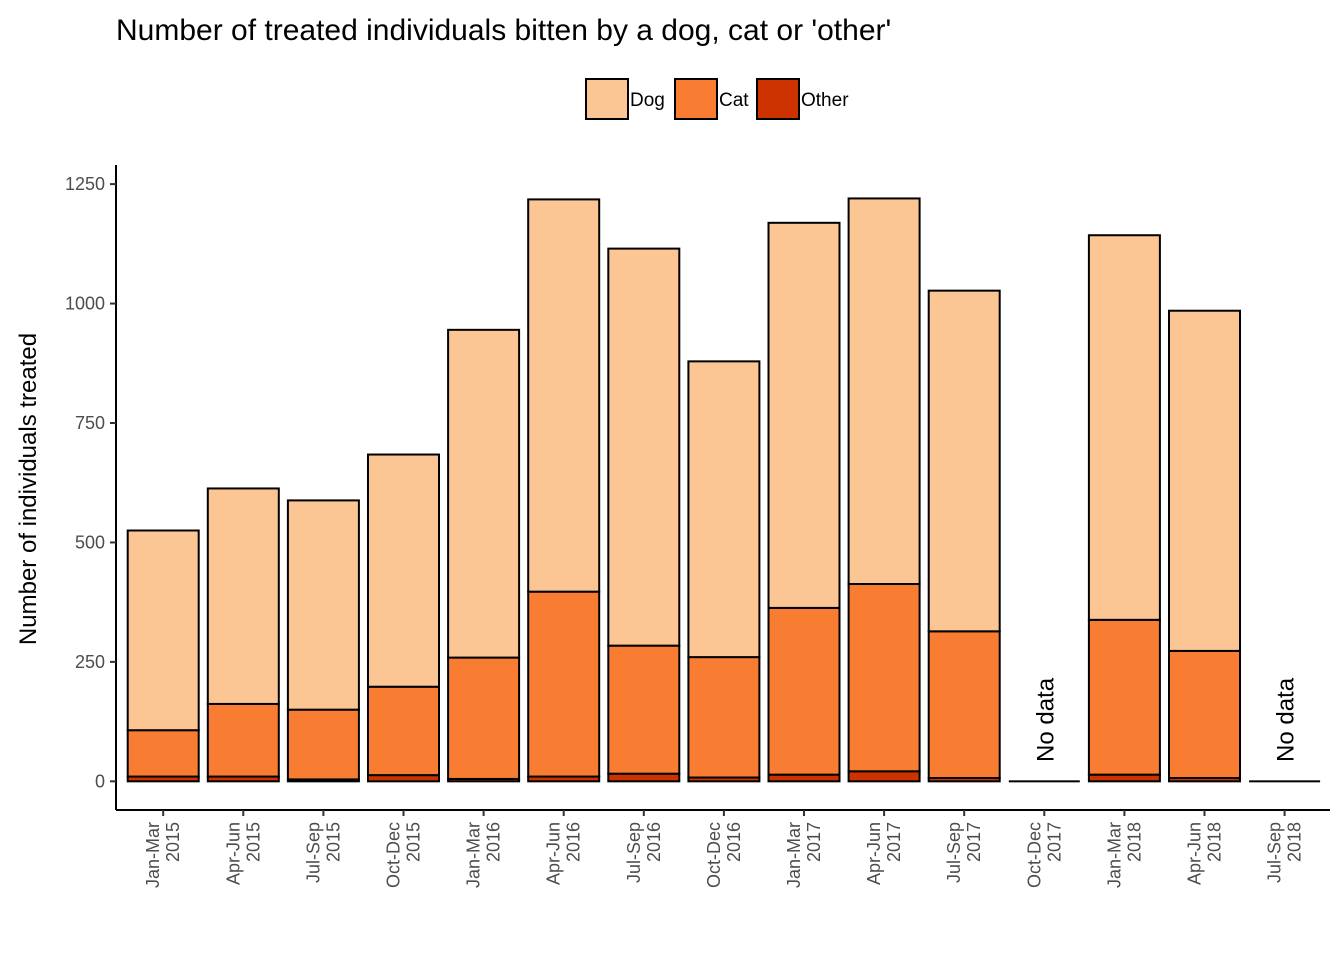 This screenshot has height=960, width=1344. I want to click on legend: Dog Cat Other, so click(717, 99).